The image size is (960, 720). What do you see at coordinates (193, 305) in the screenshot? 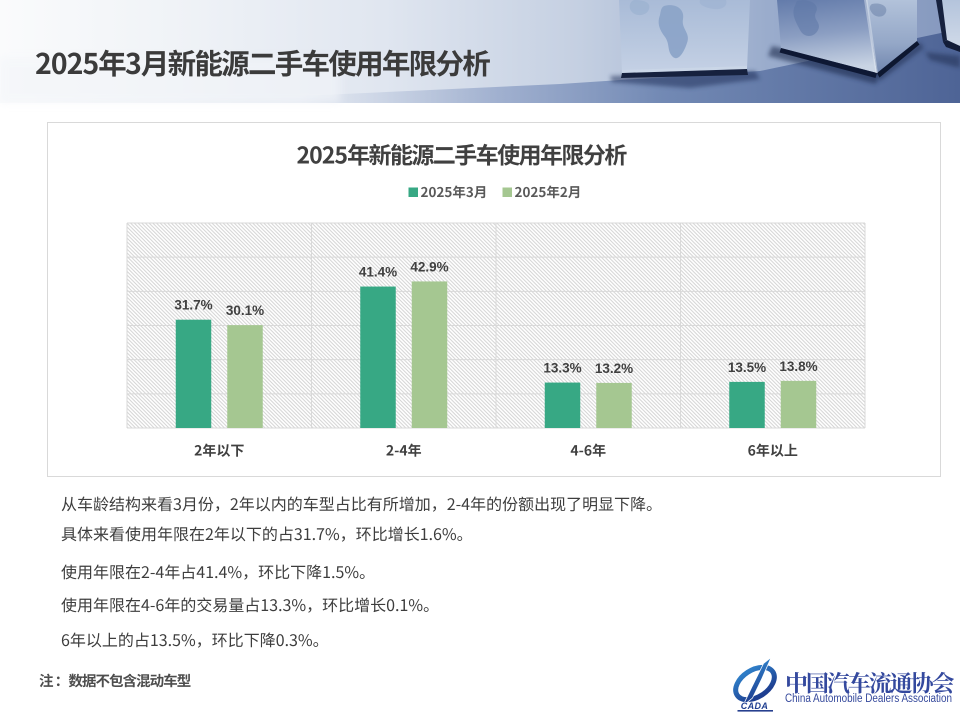
I see `svg-text: 31.7%` at bounding box center [193, 305].